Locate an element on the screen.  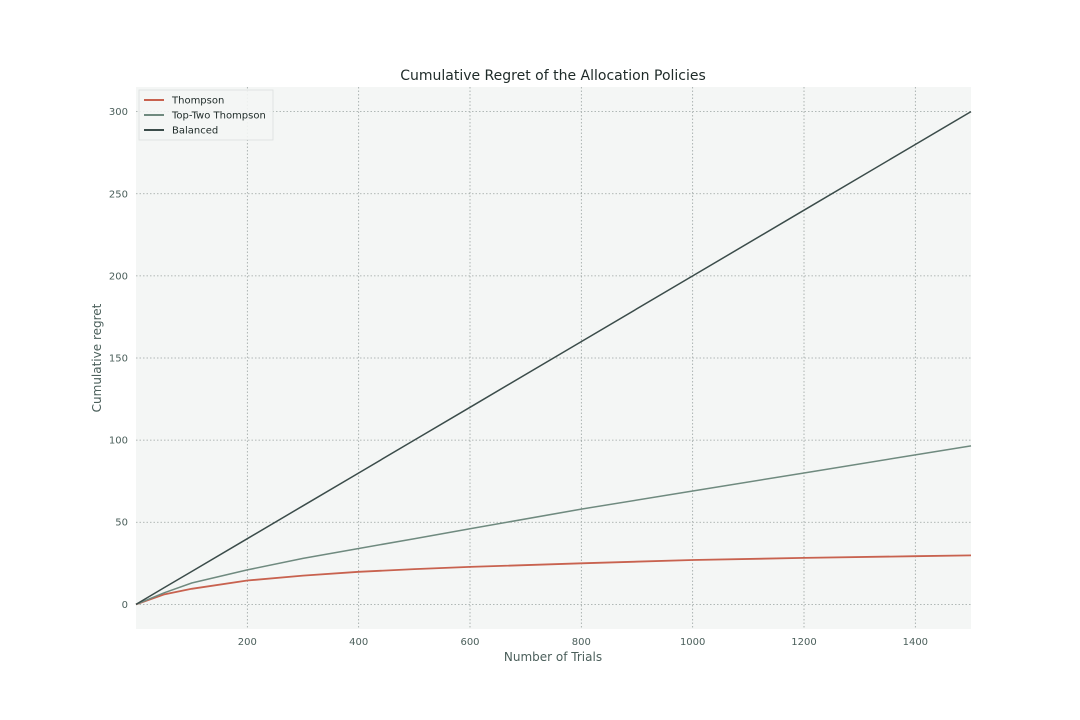
x-tick-label: 800 is located at coordinates (581, 642).